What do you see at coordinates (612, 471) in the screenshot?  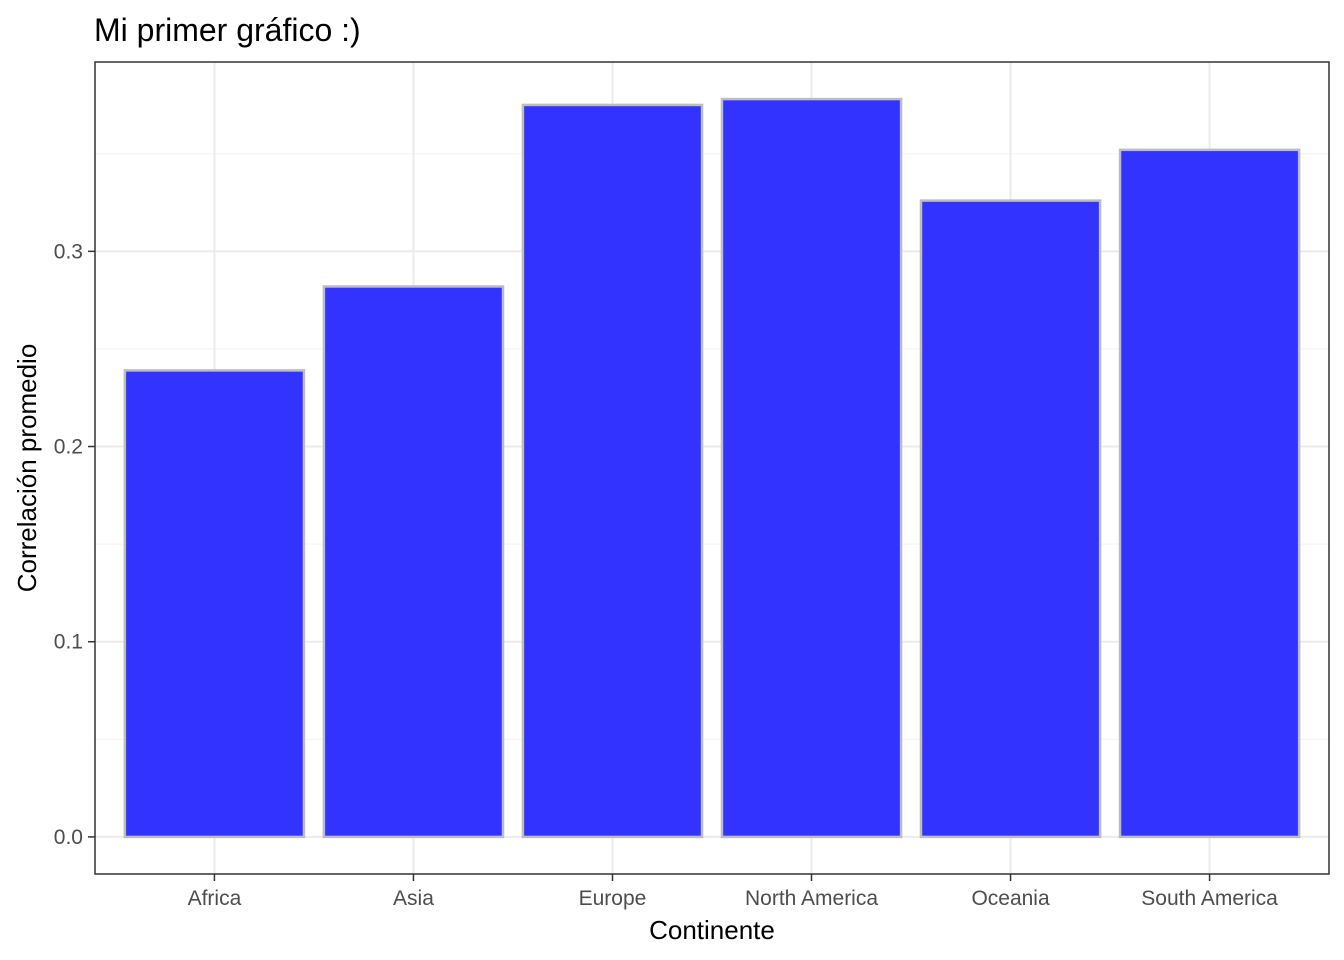 I see `bar-europe` at bounding box center [612, 471].